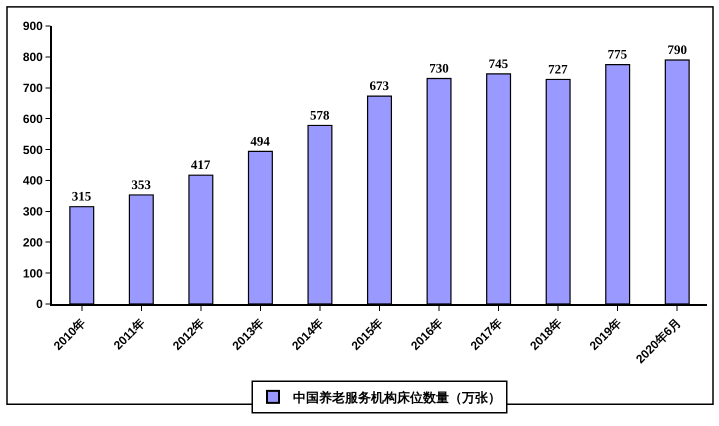 This screenshot has width=719, height=426. Describe the element at coordinates (618, 54) in the screenshot. I see `data-label: 775` at that location.